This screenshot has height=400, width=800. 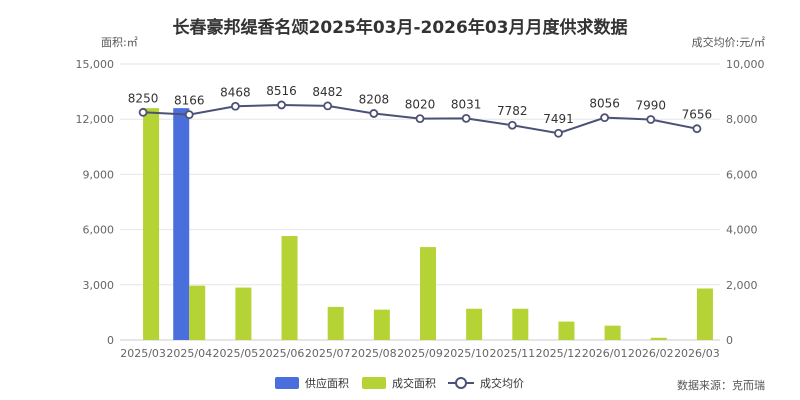 What do you see at coordinates (721, 385) in the screenshot?
I see `data-source: 数据来源：克而瑞` at bounding box center [721, 385].